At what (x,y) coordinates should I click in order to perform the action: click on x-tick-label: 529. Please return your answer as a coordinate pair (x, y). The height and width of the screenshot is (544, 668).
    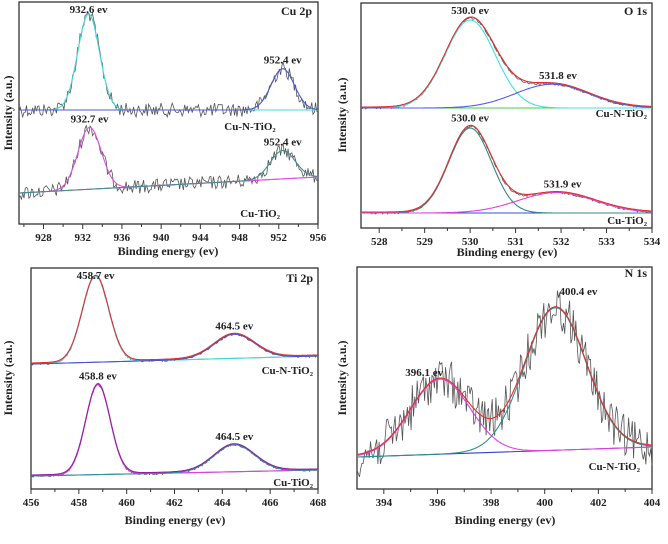
    Looking at the image, I should click on (424, 242).